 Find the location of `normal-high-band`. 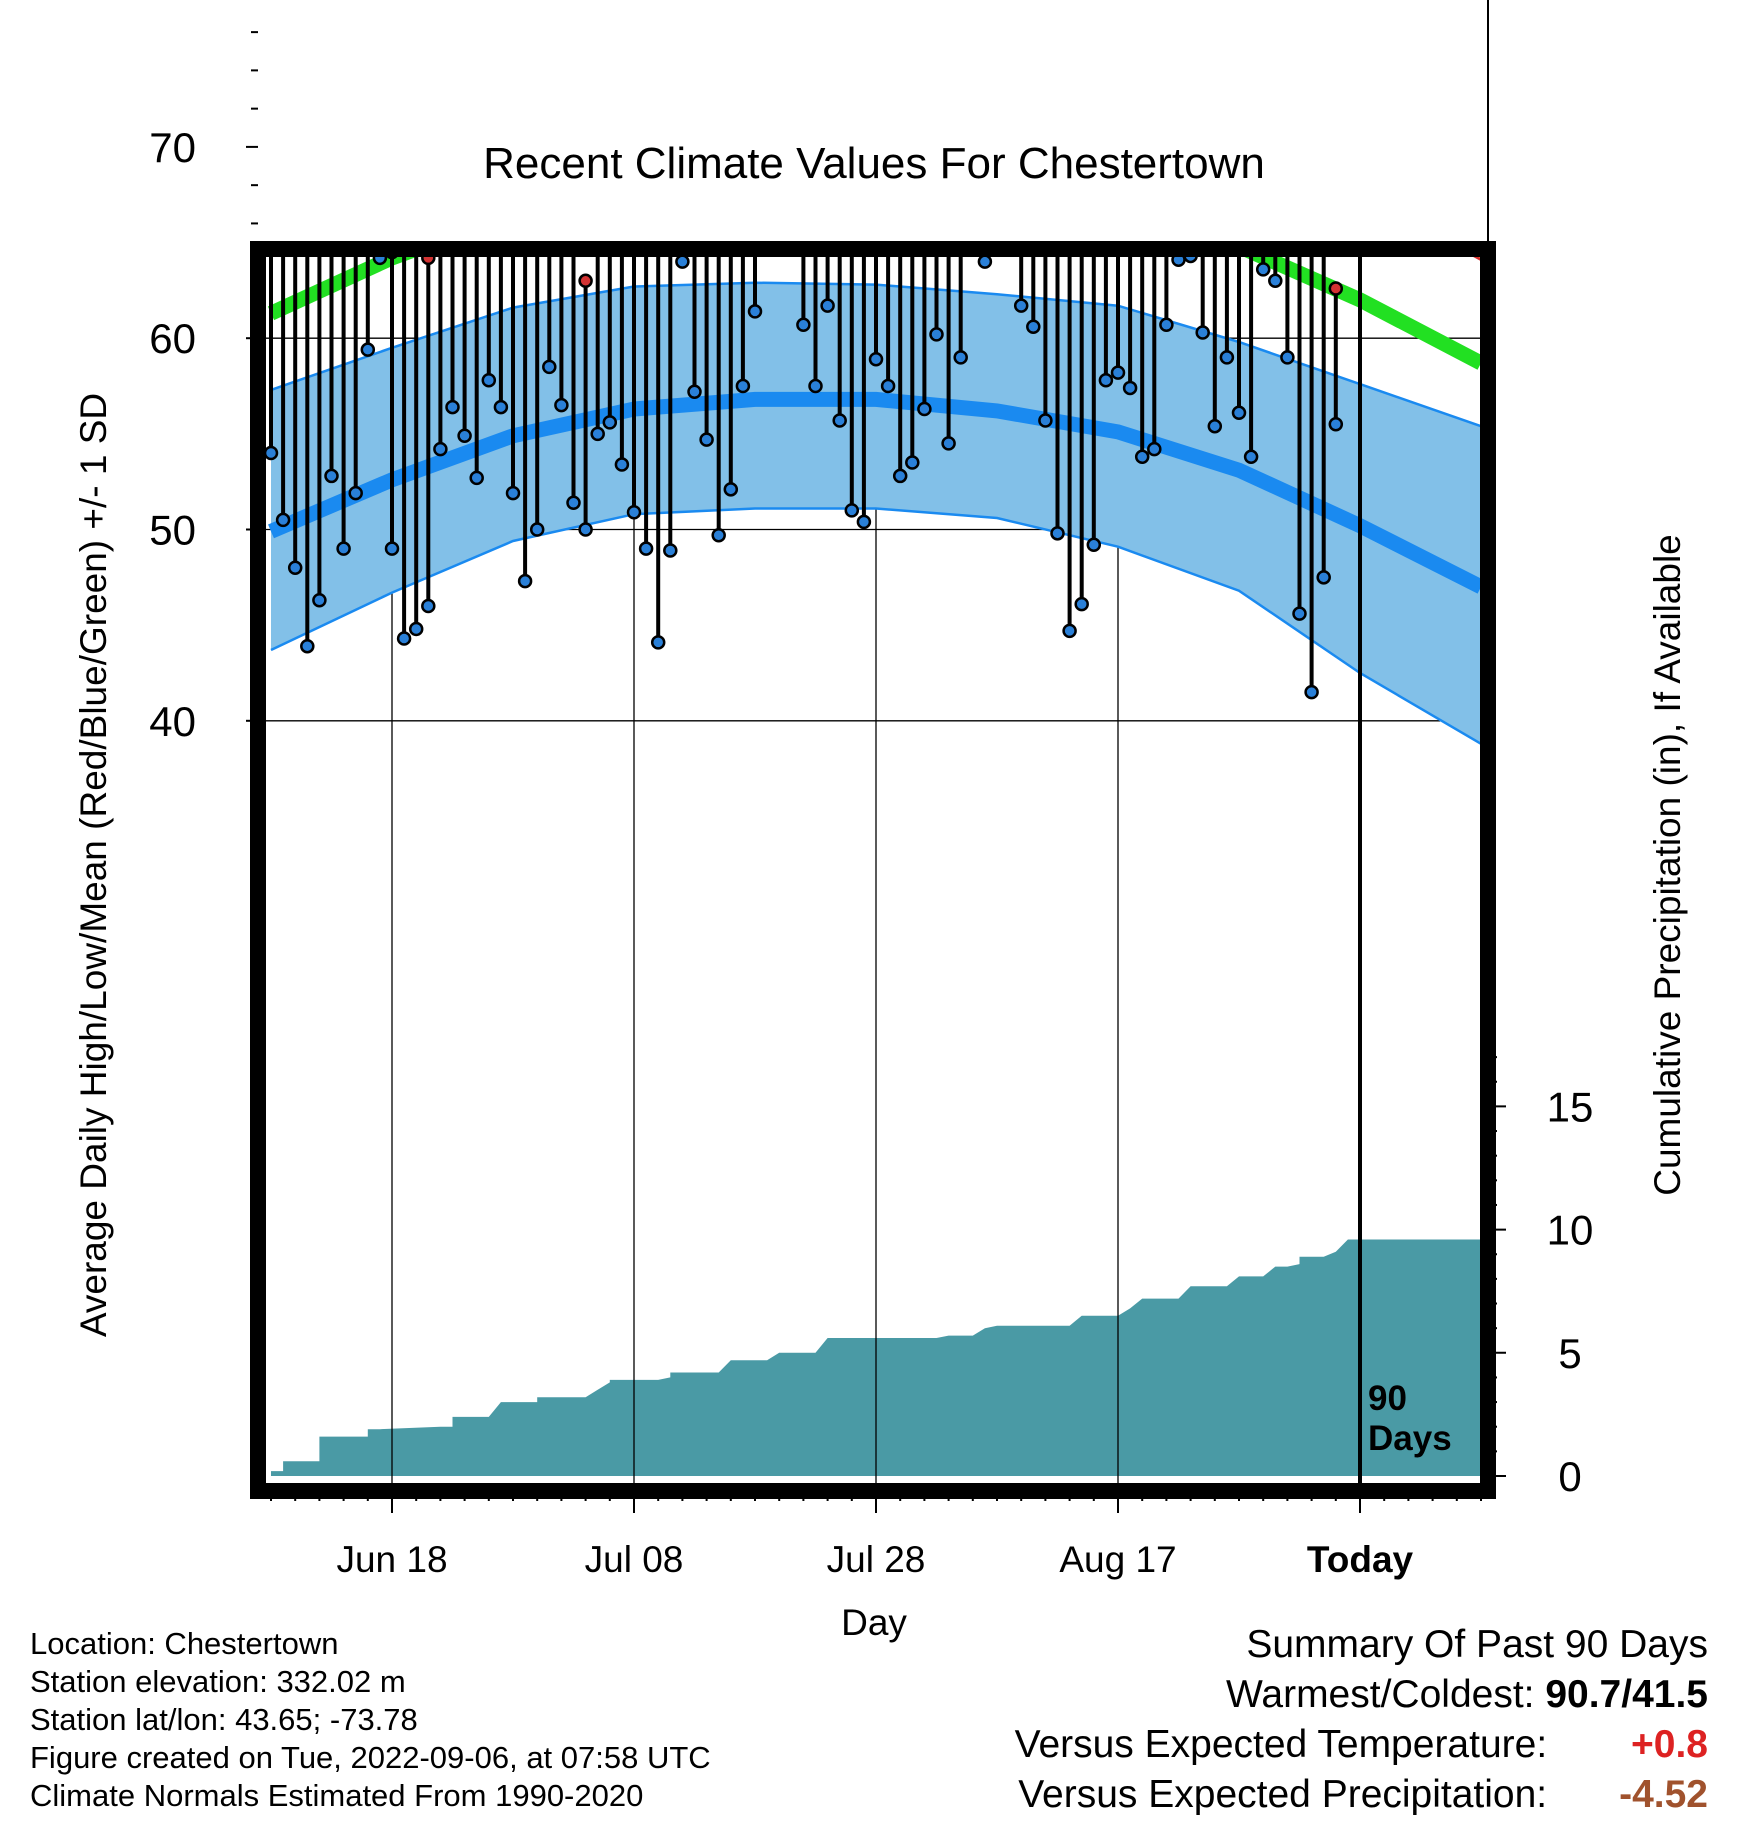

normal-high-band is located at coordinates (1470, 254).